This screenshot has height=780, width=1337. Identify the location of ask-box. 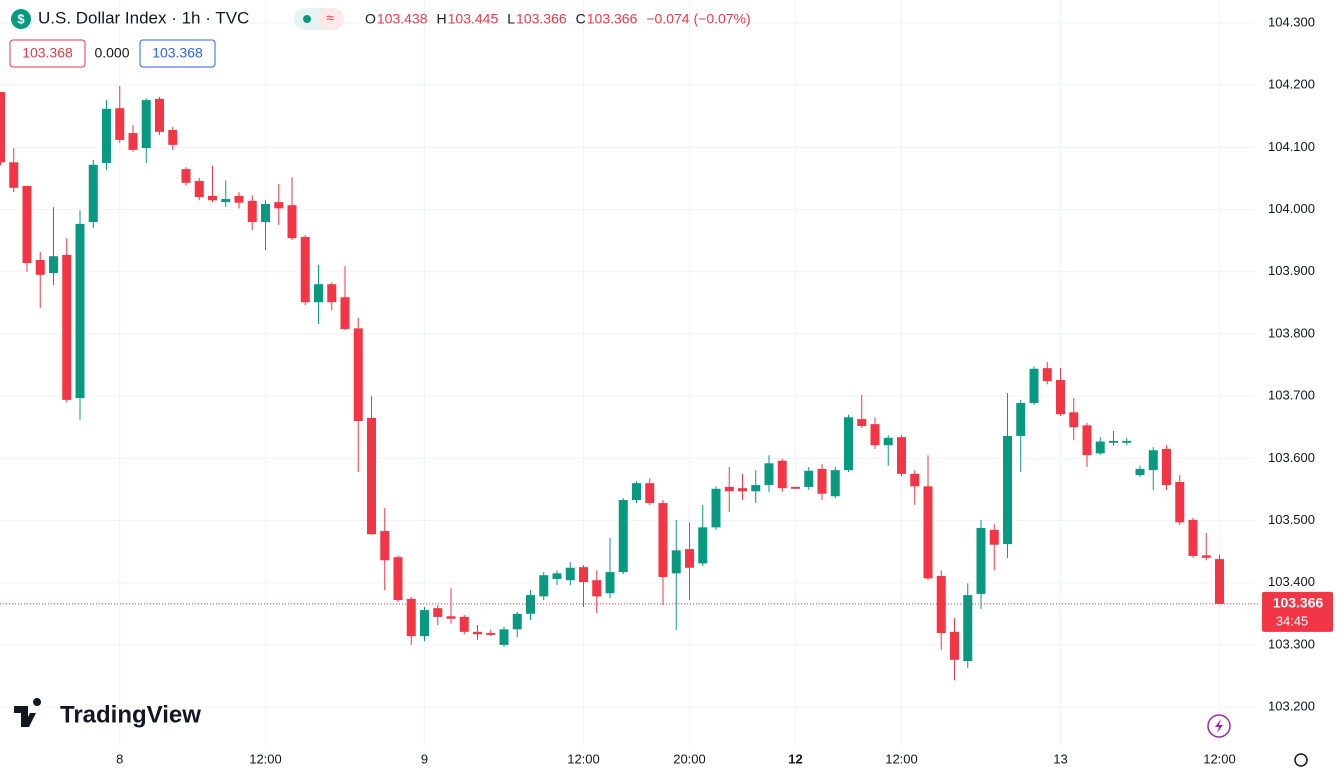
(177, 53).